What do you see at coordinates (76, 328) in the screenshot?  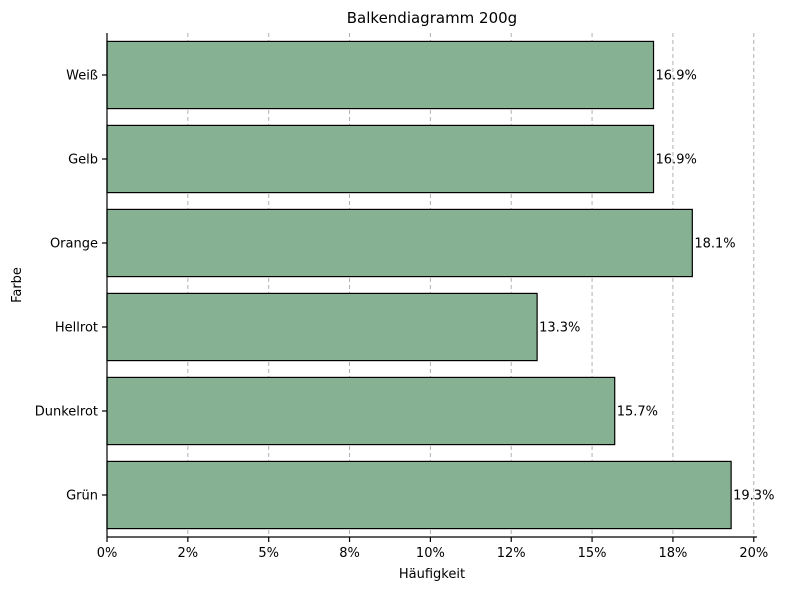 I see `y-tick-label: Hellrot` at bounding box center [76, 328].